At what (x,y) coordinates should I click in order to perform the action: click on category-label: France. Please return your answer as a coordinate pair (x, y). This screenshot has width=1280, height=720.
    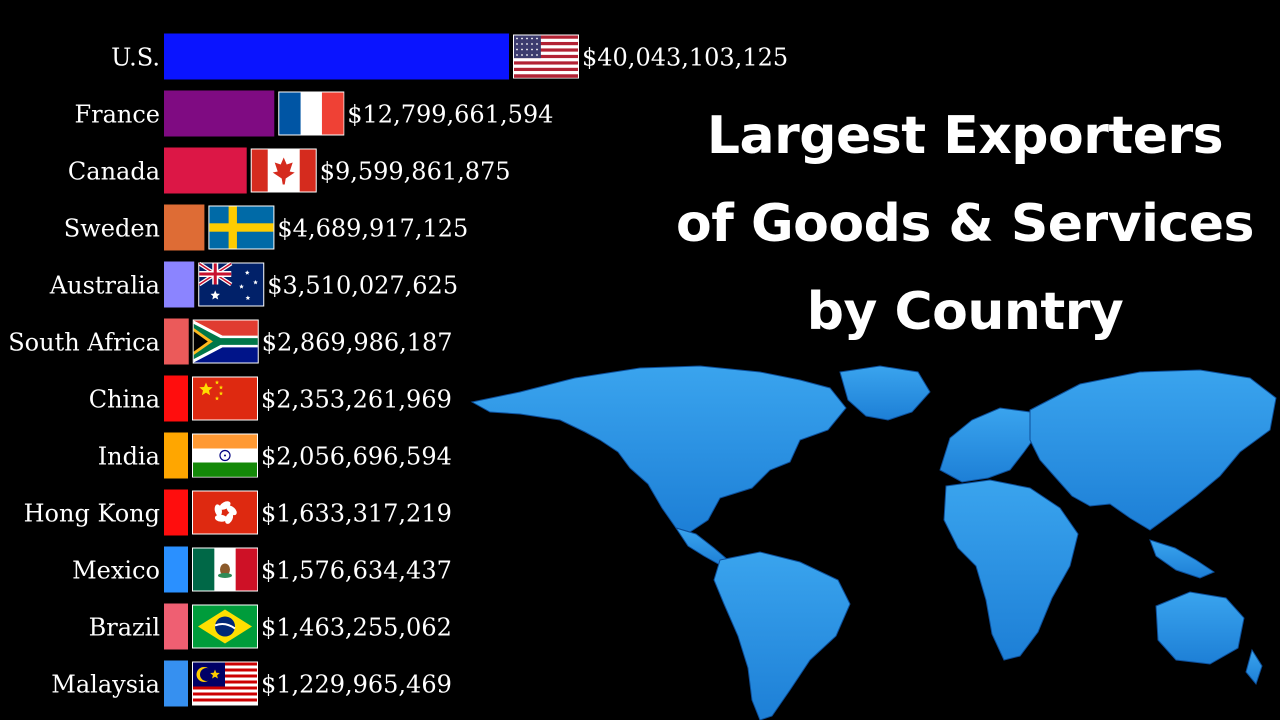
    Looking at the image, I should click on (117, 115).